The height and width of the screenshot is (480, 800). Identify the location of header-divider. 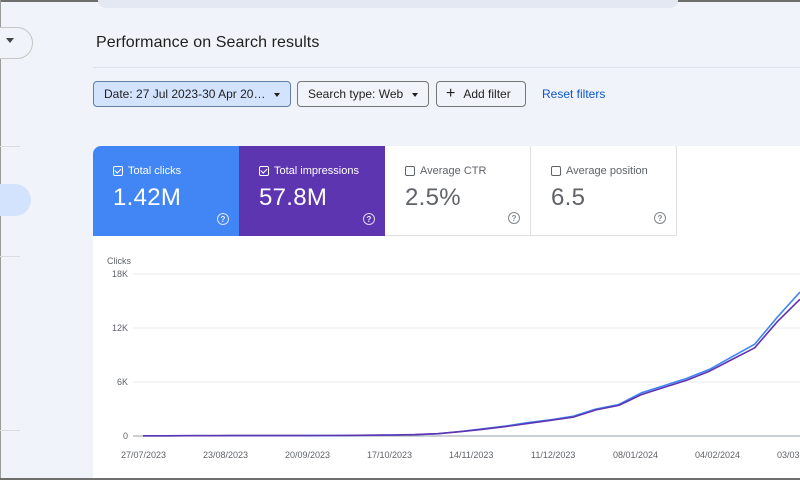
(446, 67).